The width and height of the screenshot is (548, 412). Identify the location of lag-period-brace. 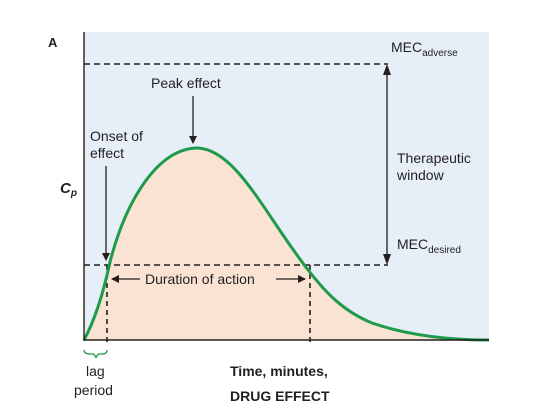
(95, 354).